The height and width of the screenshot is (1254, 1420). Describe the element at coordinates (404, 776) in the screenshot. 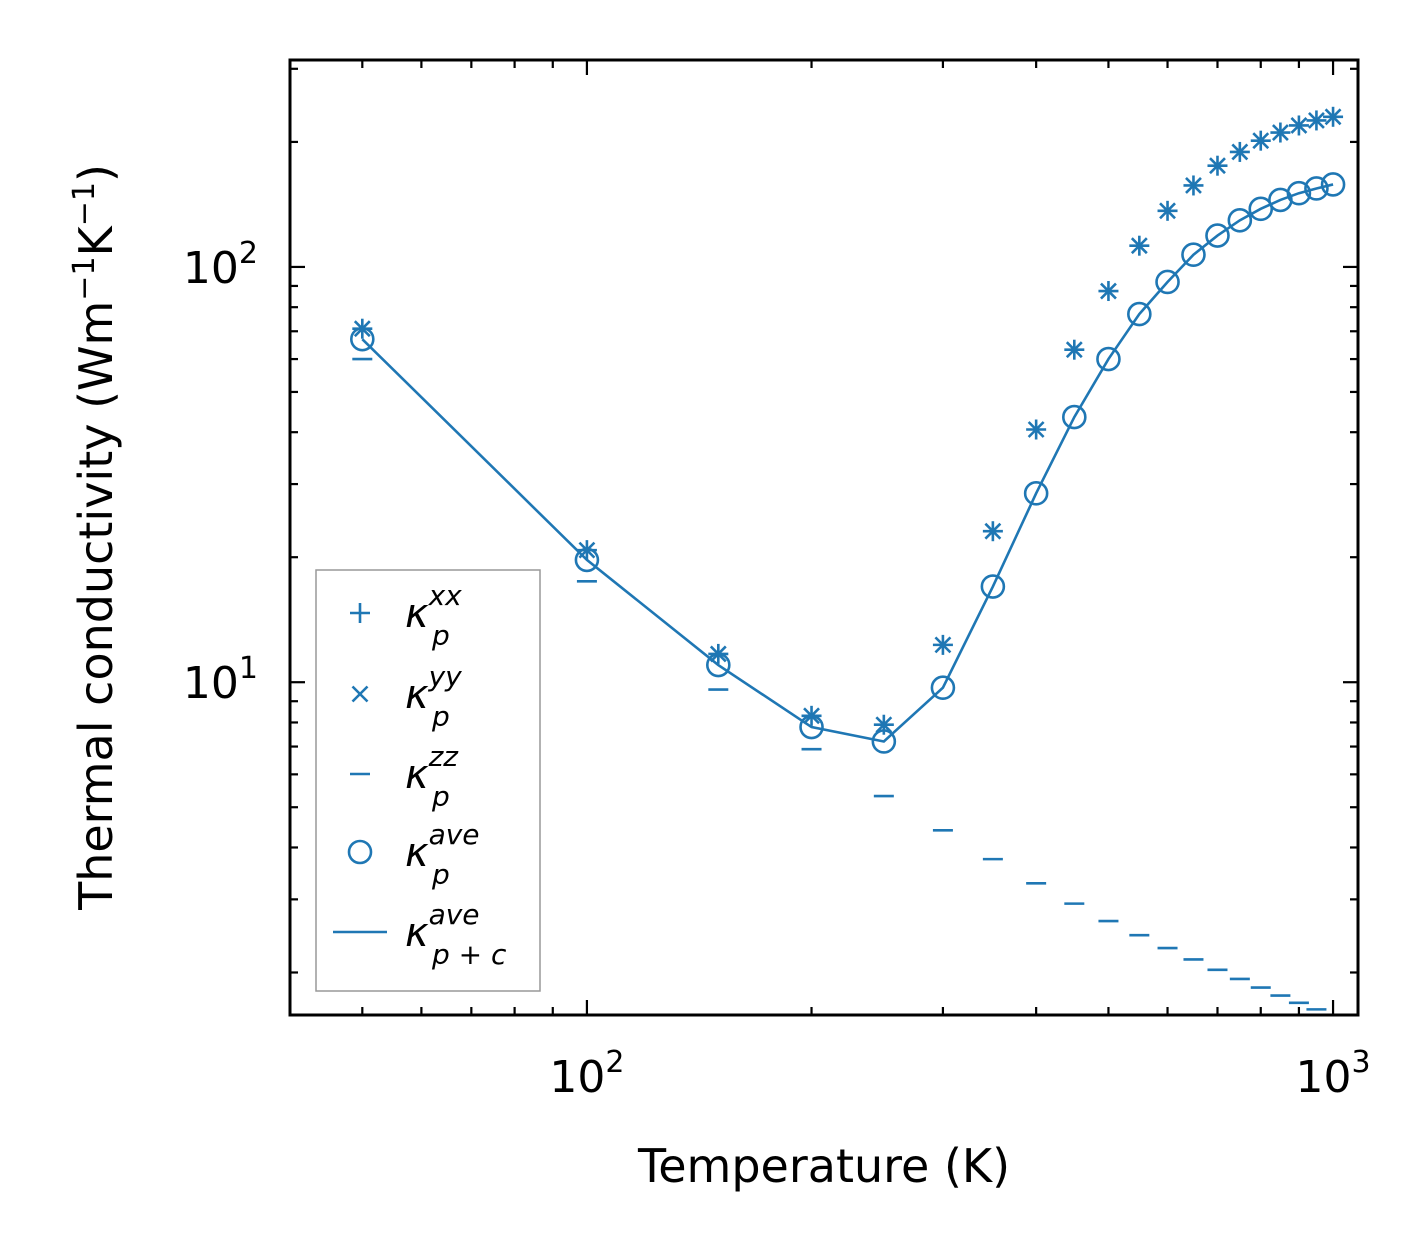

I see `legend-item-kappa_p_zz: κzz p` at that location.